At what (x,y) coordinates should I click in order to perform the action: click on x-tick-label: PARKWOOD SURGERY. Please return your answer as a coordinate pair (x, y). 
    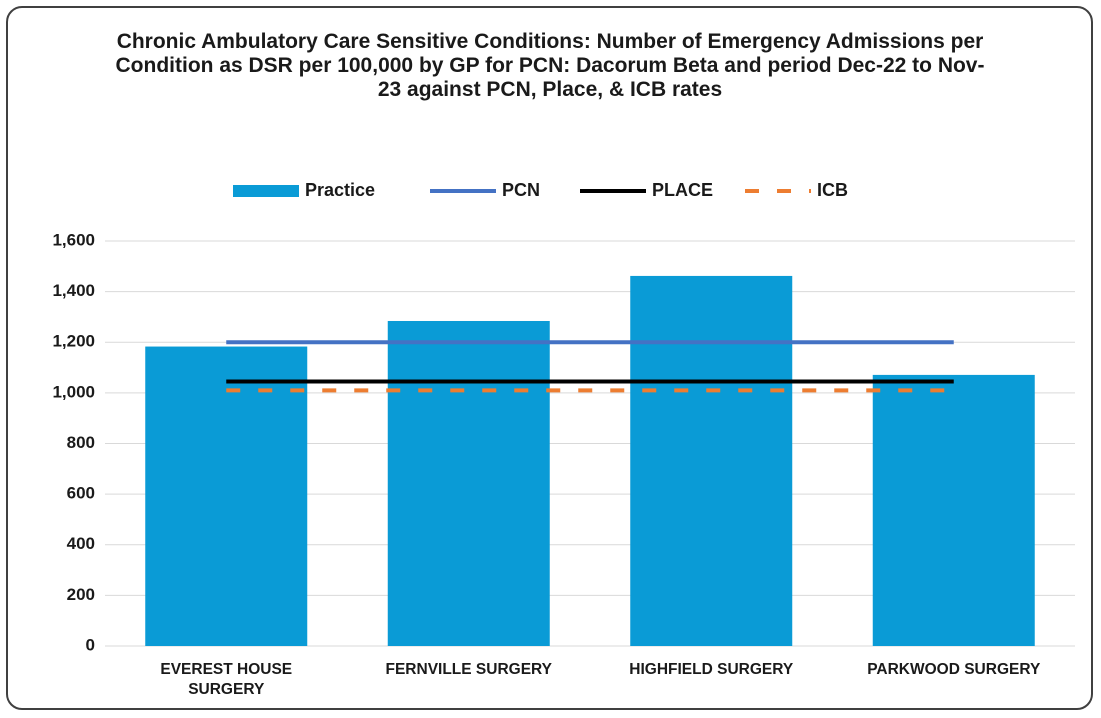
    Looking at the image, I should click on (954, 669).